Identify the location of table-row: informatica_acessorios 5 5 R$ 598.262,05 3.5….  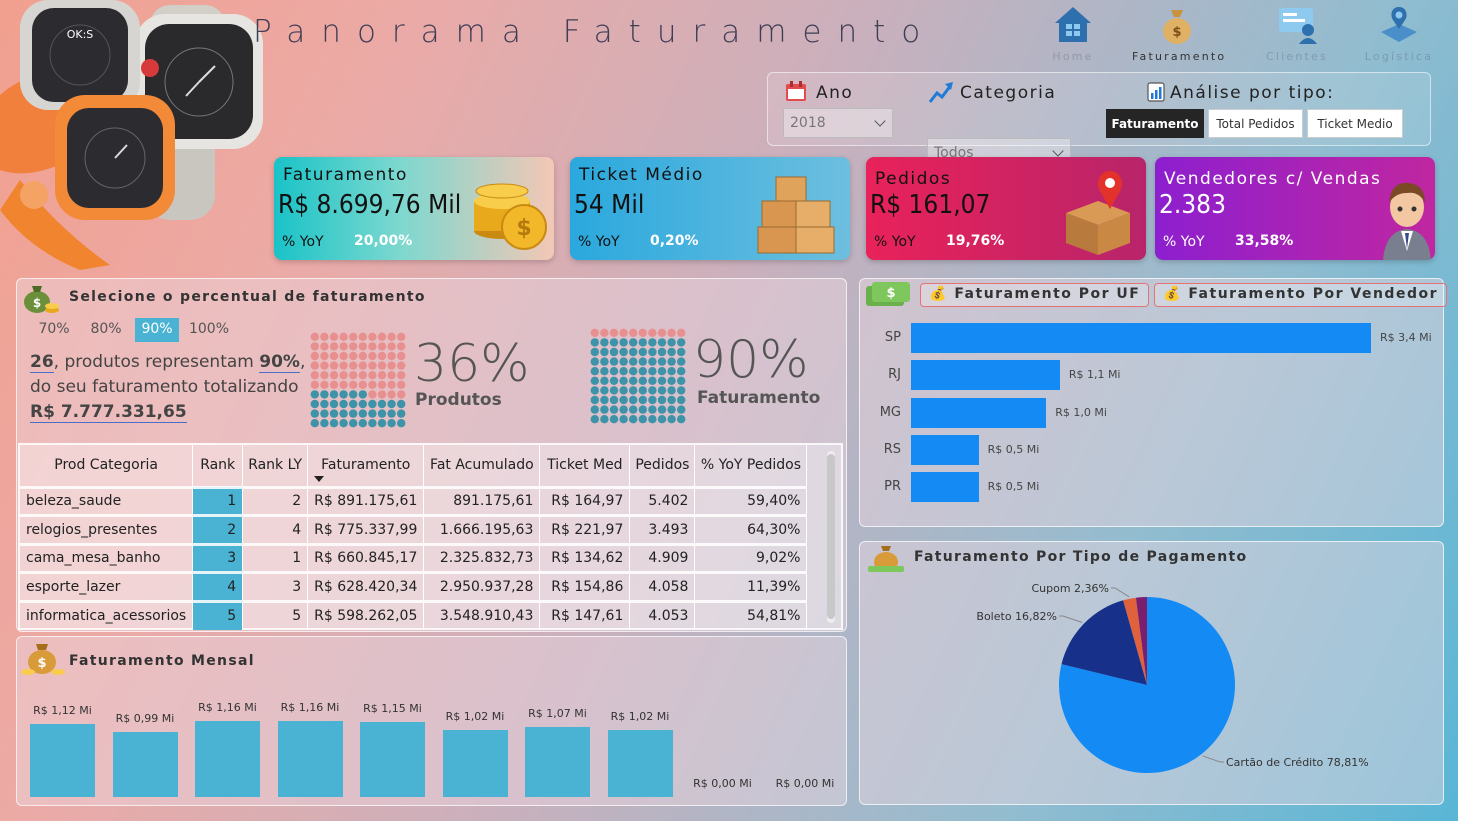
(414, 614).